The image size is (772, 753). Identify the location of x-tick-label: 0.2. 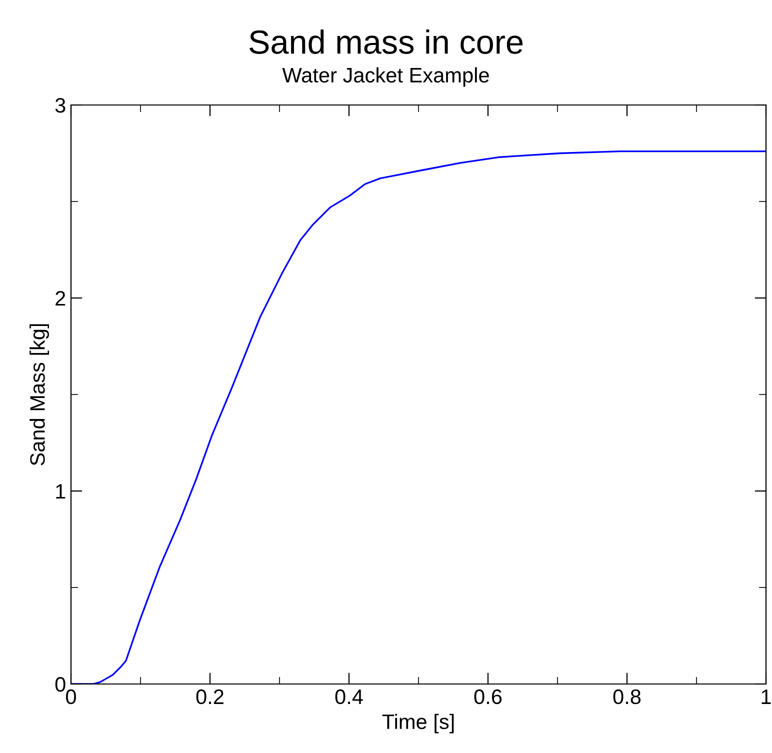
(210, 696).